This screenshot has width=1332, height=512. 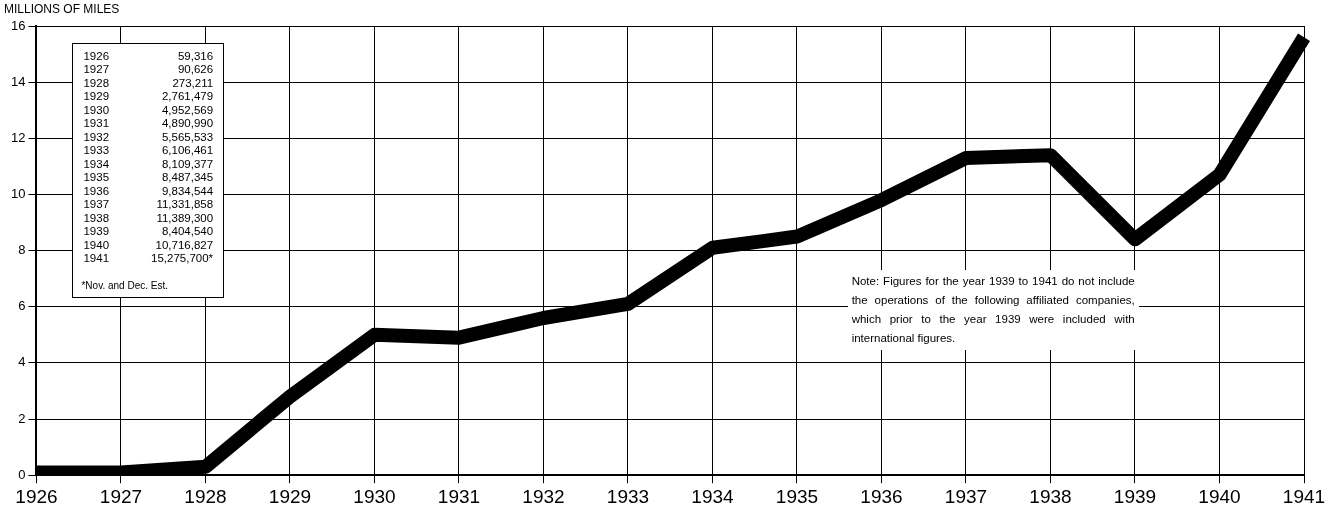 I want to click on y-axis-title: MILLIONS OF MILES, so click(x=62, y=9).